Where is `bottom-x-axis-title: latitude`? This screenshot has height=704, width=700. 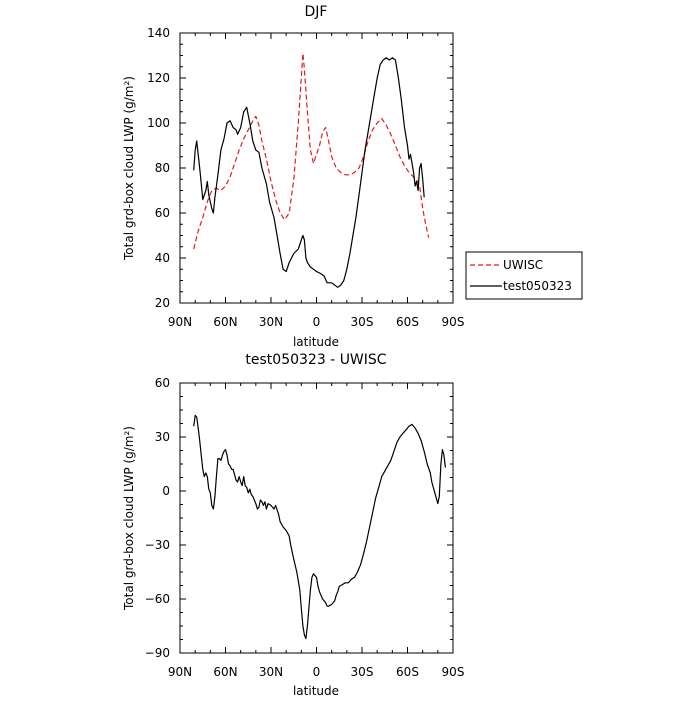
bottom-x-axis-title: latitude is located at coordinates (316, 691).